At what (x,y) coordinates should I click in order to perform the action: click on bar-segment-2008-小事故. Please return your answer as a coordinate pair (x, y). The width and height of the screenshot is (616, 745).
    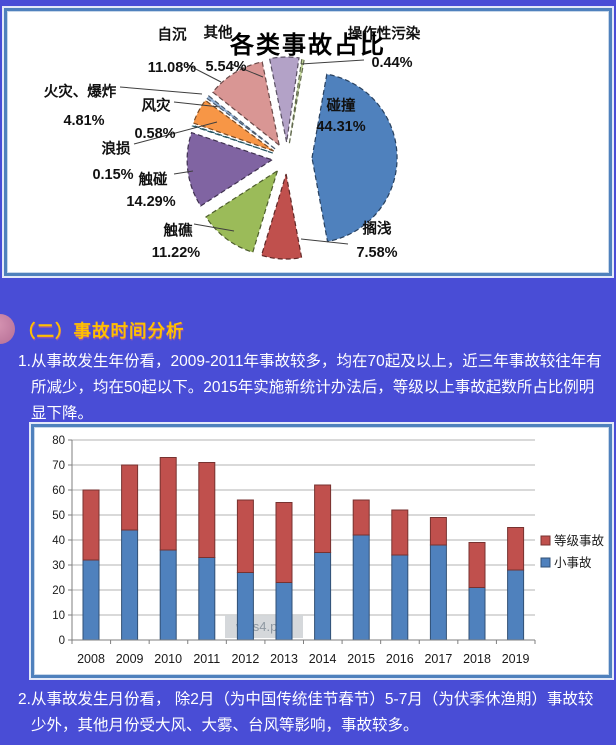
    Looking at the image, I should click on (91, 600).